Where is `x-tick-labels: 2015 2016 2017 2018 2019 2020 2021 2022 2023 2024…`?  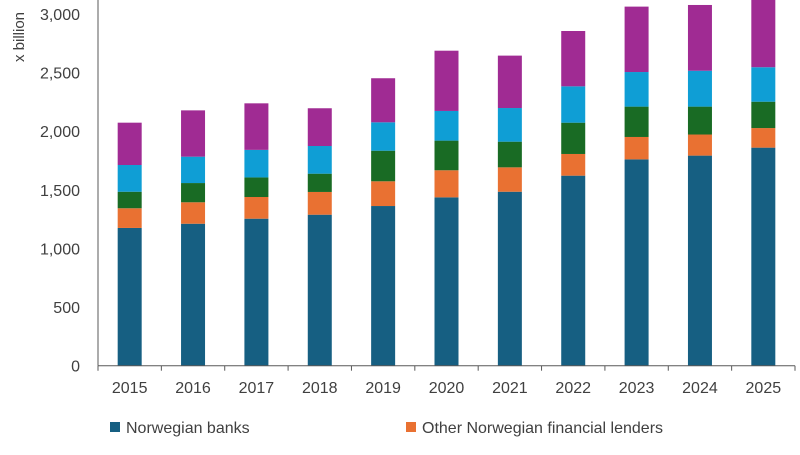
x-tick-labels: 2015 2016 2017 2018 2019 2020 2021 2022 2023 2024… is located at coordinates (446, 388).